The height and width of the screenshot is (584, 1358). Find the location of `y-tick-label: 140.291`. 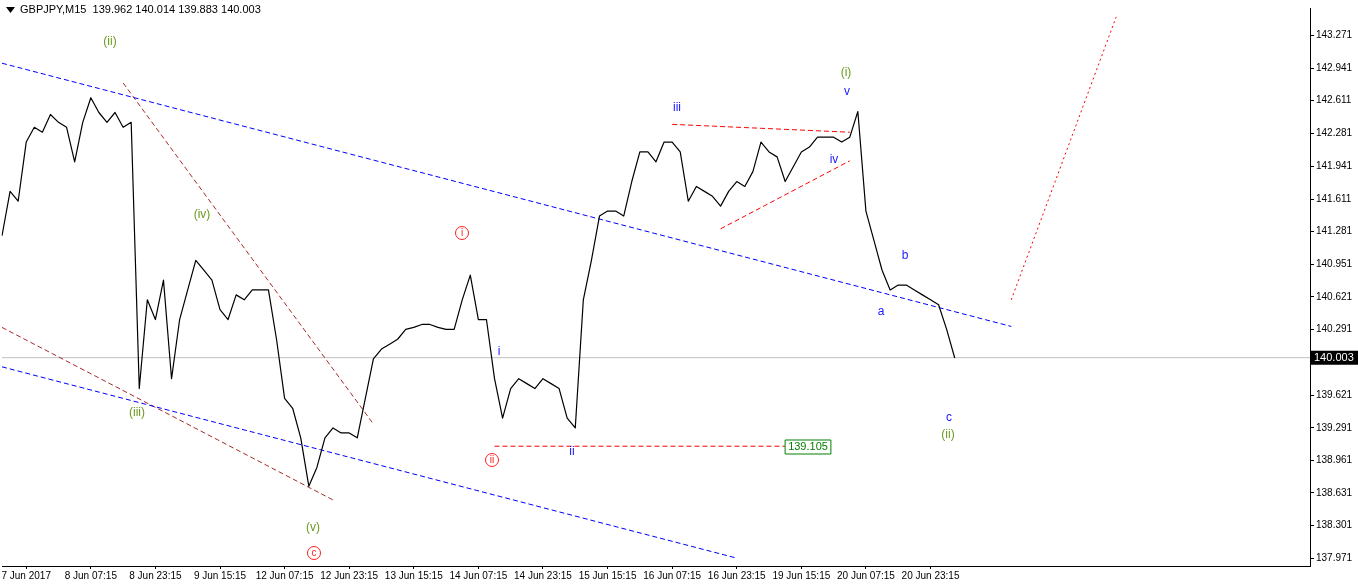

y-tick-label: 140.291 is located at coordinates (1334, 329).